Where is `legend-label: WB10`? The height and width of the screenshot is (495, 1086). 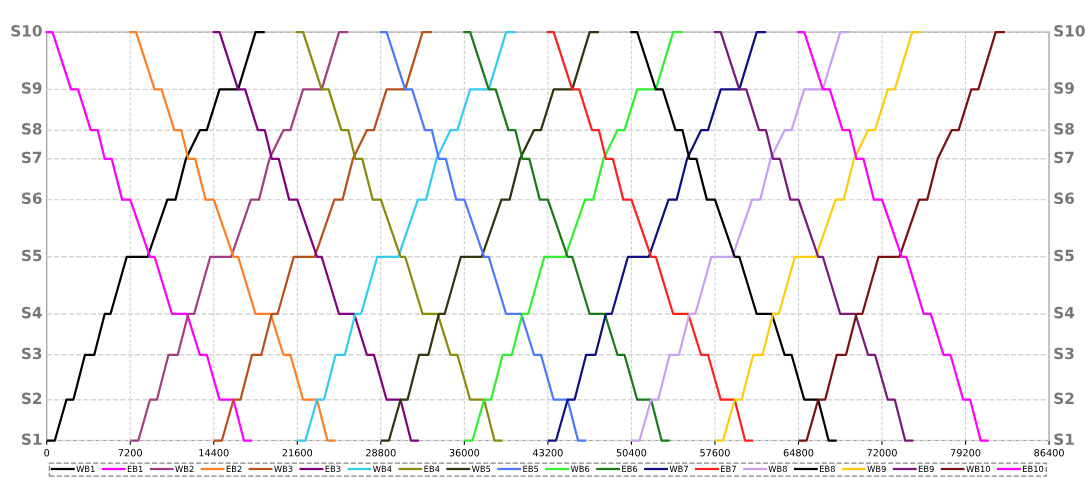 legend-label: WB10 is located at coordinates (978, 469).